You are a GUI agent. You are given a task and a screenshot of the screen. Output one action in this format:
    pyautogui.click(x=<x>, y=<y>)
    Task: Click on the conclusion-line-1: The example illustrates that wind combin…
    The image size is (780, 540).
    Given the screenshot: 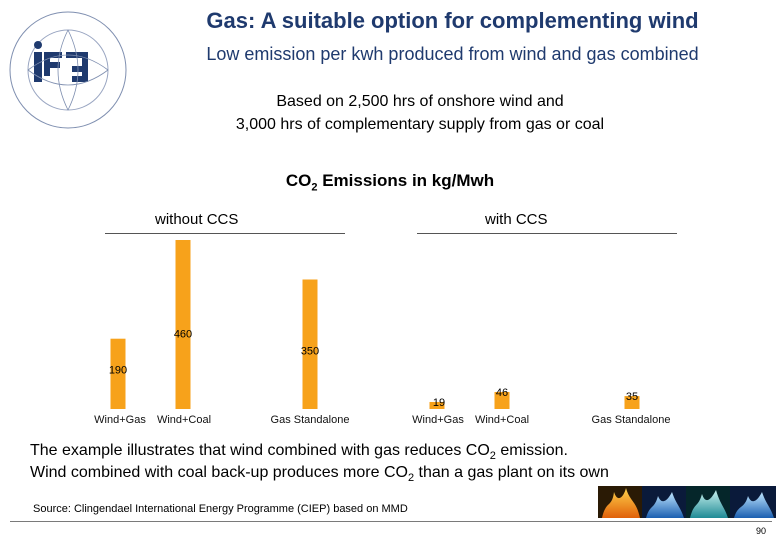 What is the action you would take?
    pyautogui.click(x=299, y=452)
    